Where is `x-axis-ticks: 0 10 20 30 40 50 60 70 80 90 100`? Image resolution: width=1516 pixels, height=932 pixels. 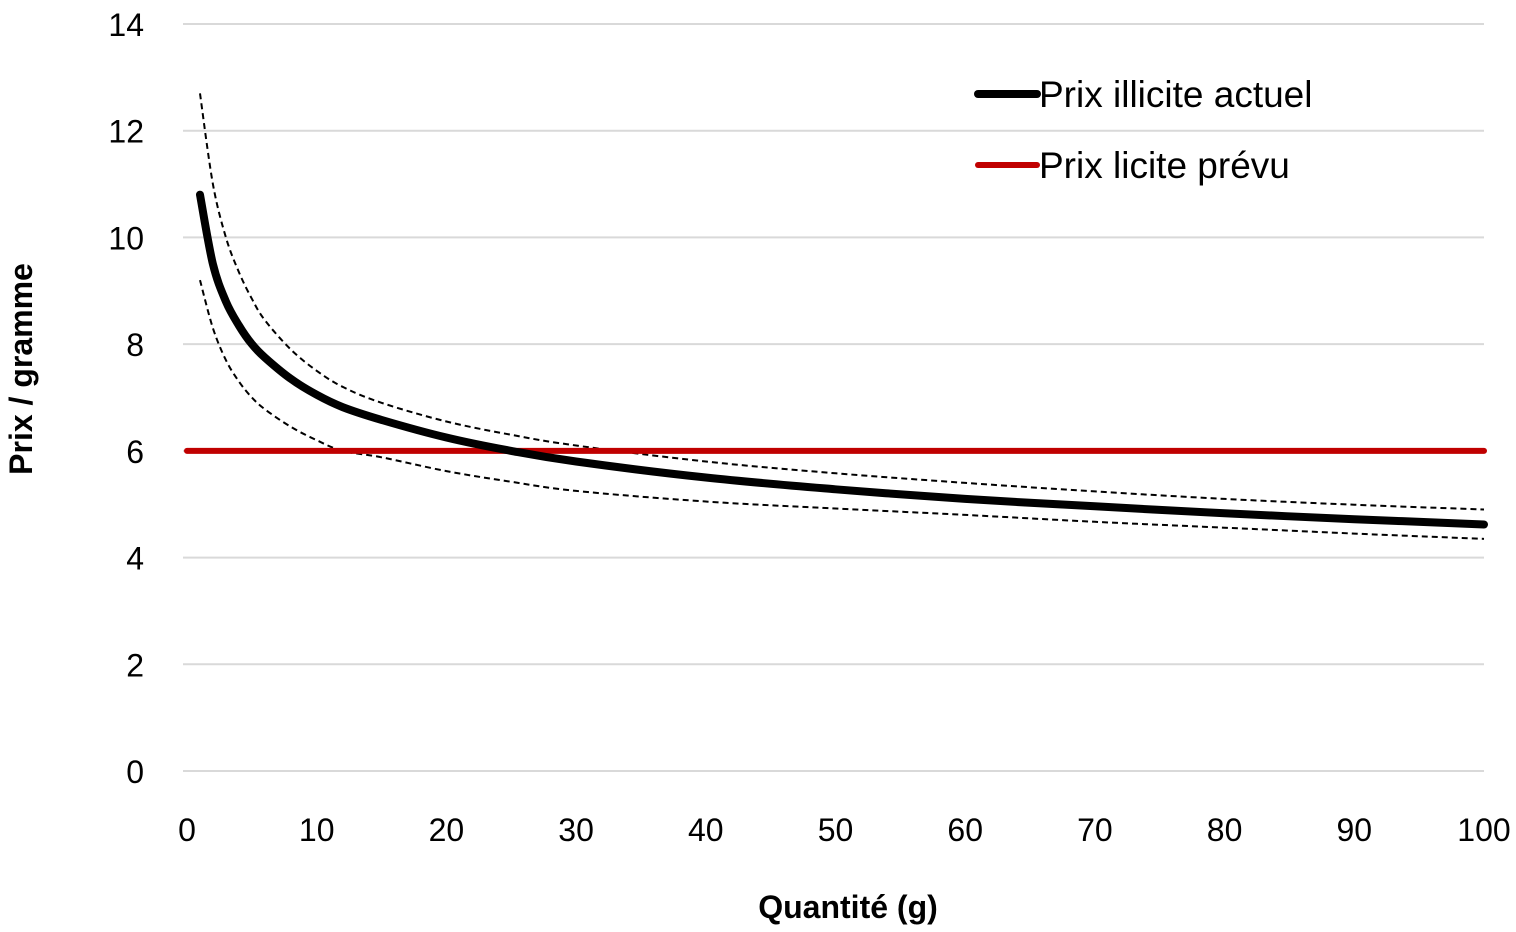
x-axis-ticks: 0 10 20 30 40 50 60 70 80 90 100 is located at coordinates (844, 830).